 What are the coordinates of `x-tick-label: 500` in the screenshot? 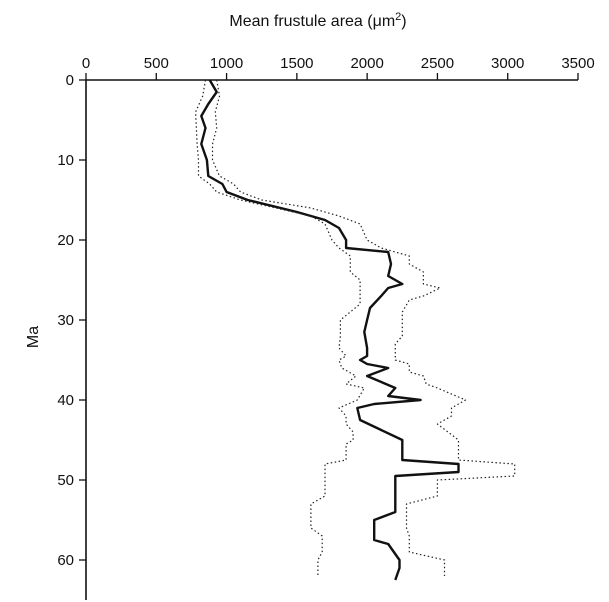 It's located at (156, 63).